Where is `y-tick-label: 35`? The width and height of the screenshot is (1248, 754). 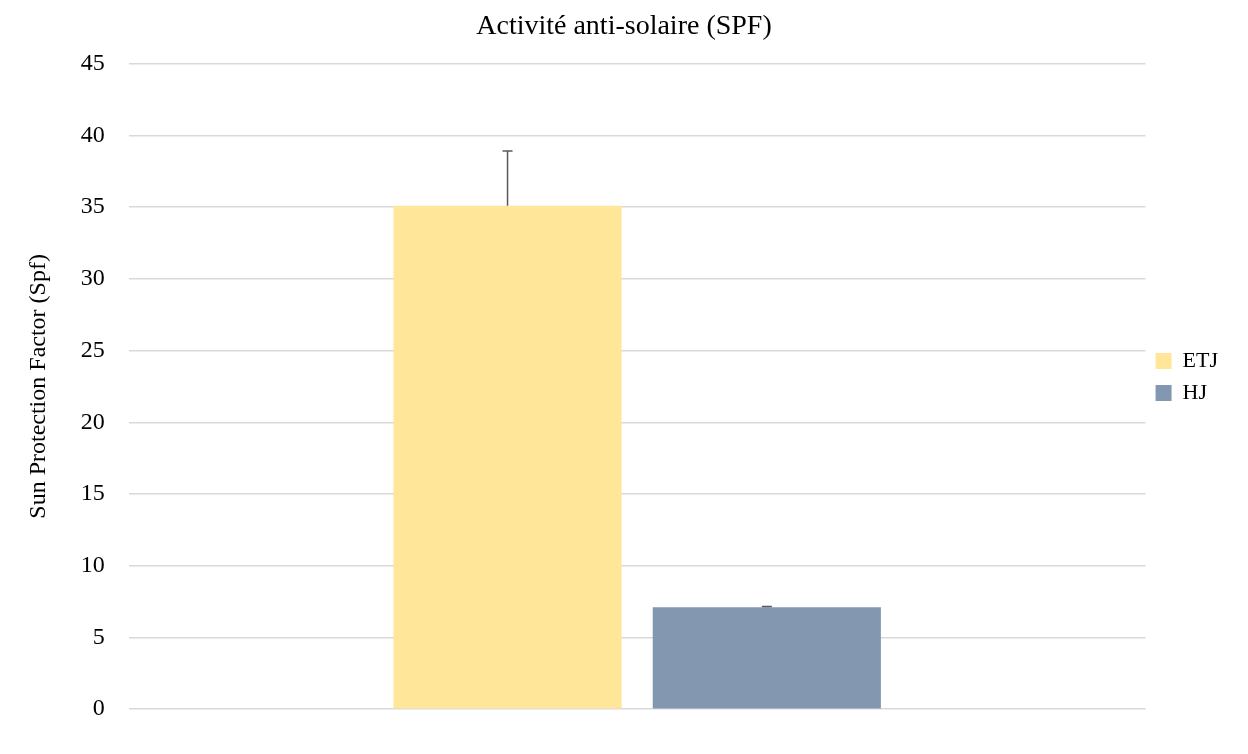 y-tick-label: 35 is located at coordinates (92, 205).